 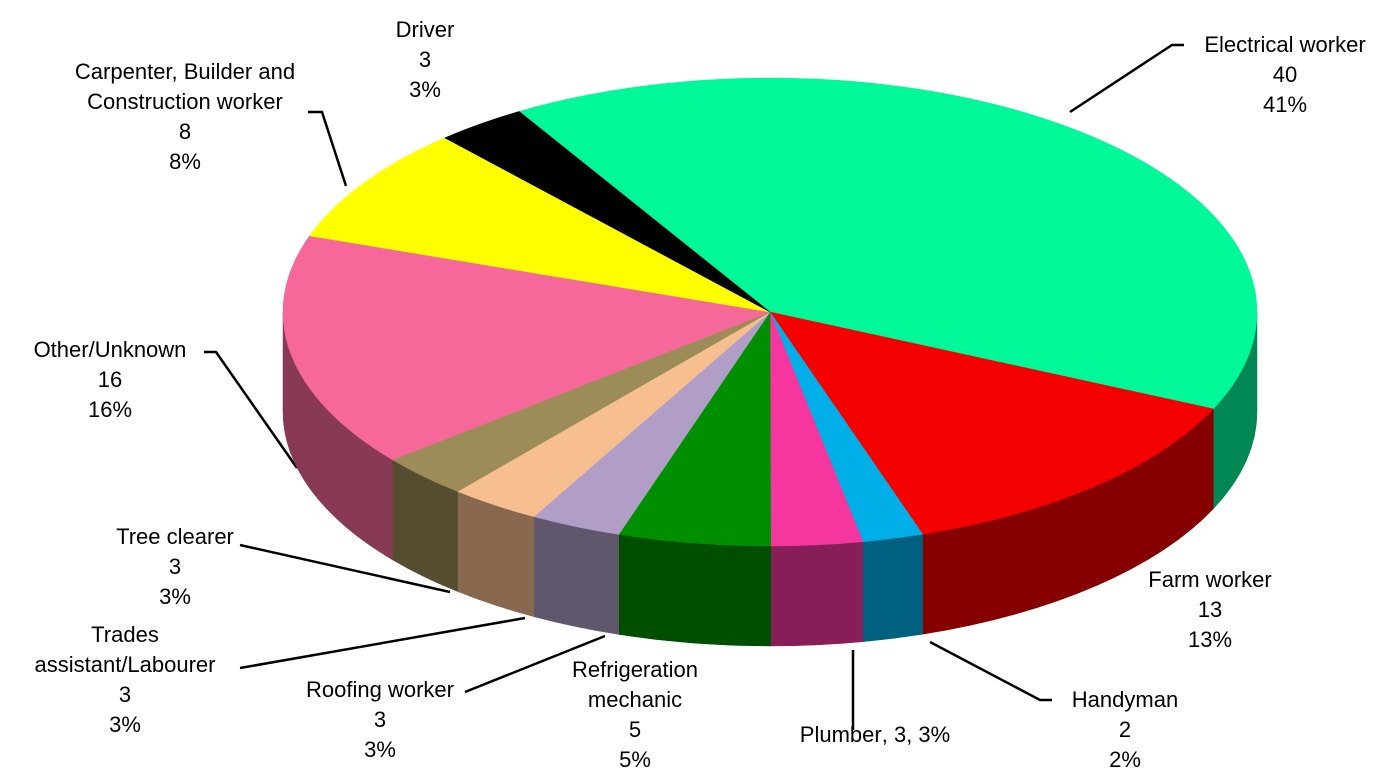 What do you see at coordinates (635, 729) in the screenshot?
I see `label-value: 5` at bounding box center [635, 729].